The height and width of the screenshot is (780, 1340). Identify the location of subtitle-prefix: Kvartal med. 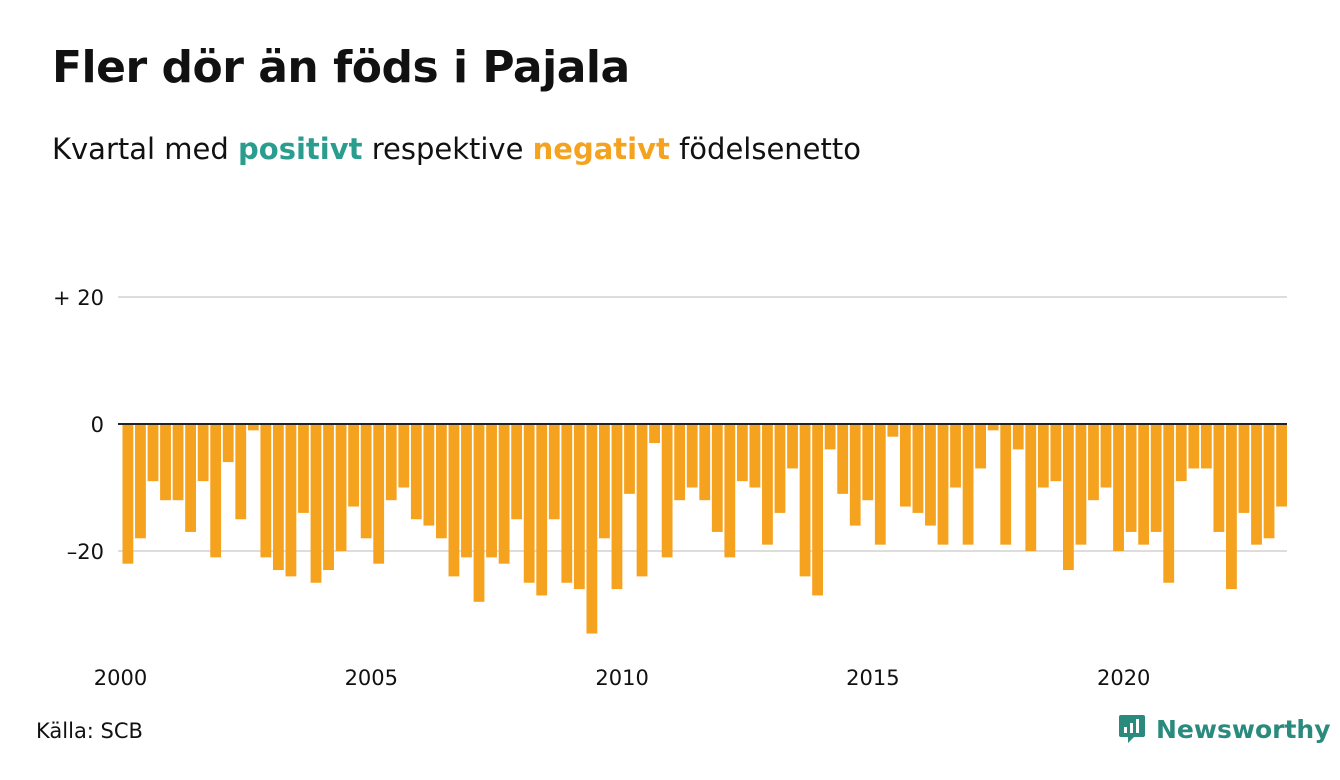
(140, 149).